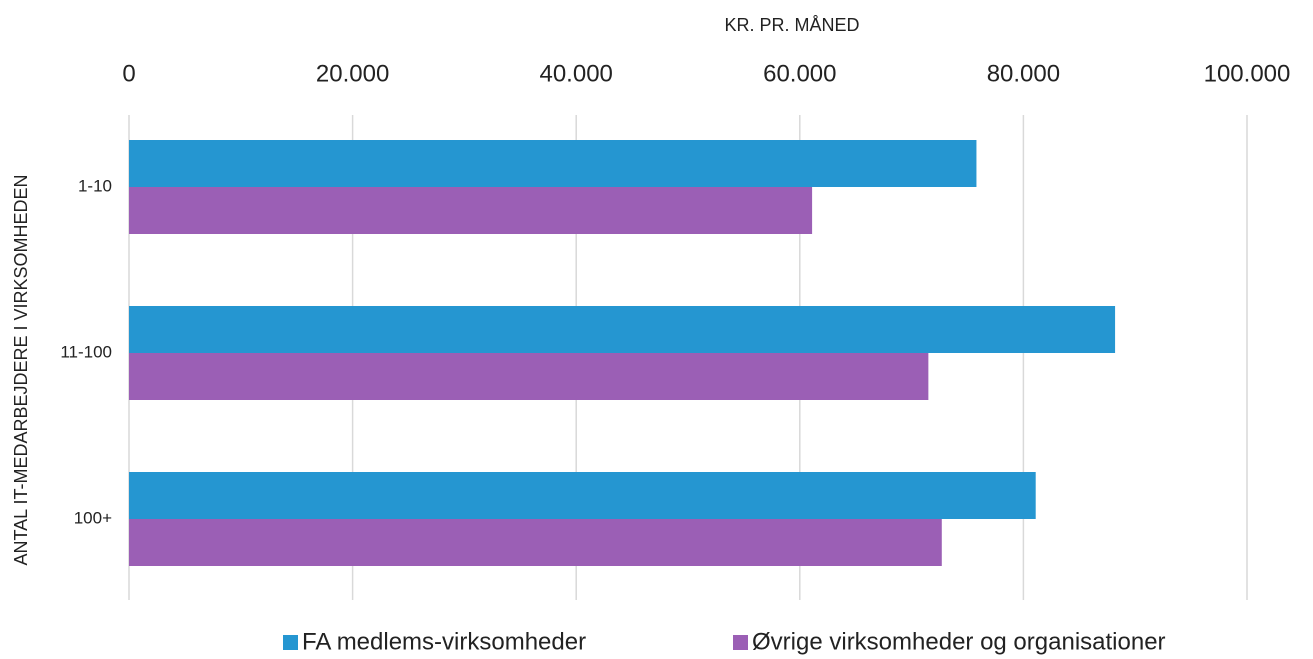  Describe the element at coordinates (95, 185) in the screenshot. I see `y-tick-label: 1-10` at that location.